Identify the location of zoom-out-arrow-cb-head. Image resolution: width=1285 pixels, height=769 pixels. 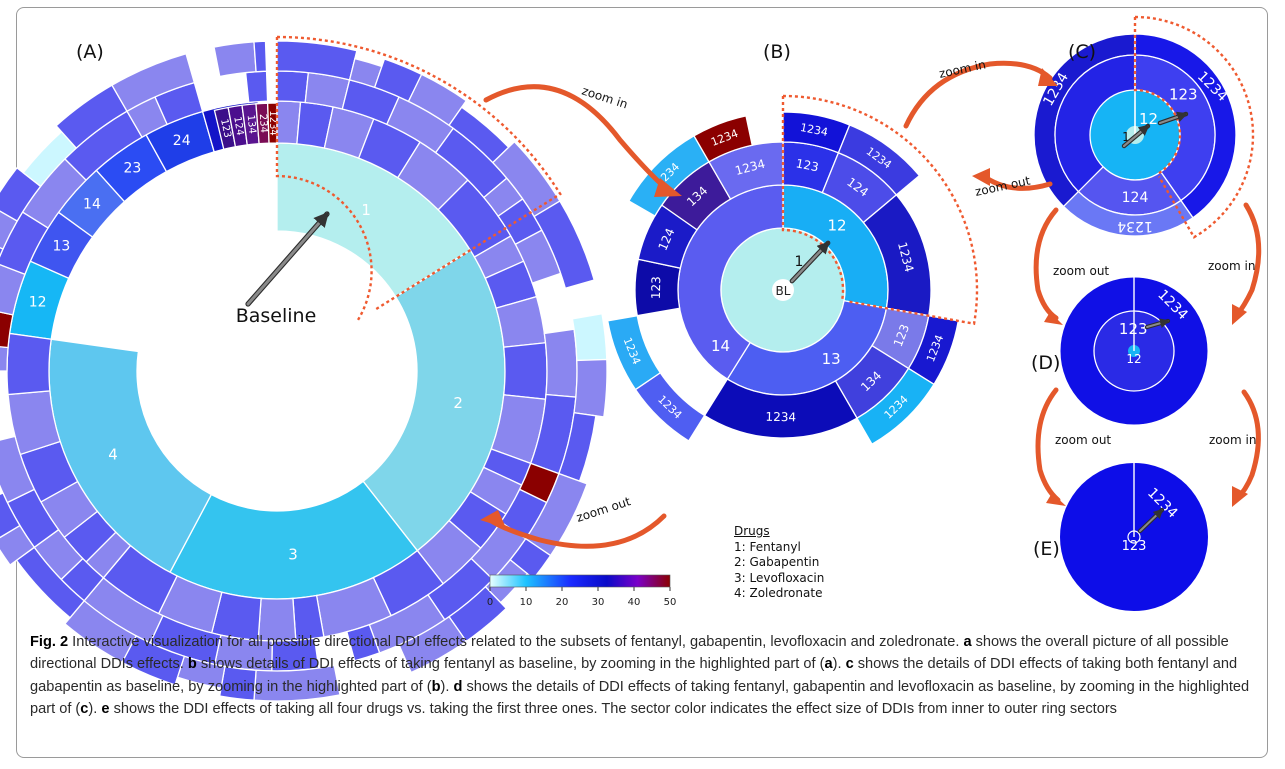
(981, 177).